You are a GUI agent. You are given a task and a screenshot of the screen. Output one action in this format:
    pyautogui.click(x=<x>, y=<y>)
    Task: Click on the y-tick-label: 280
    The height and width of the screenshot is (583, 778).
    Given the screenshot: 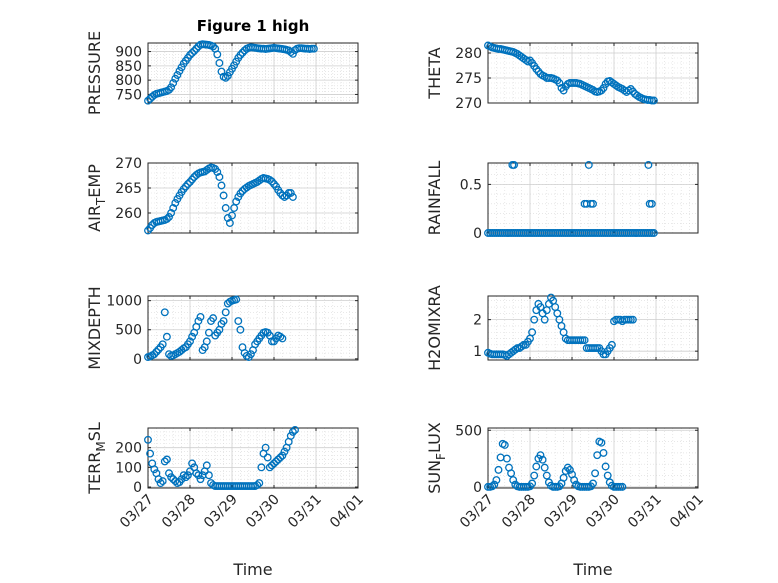 What is the action you would take?
    pyautogui.click(x=468, y=54)
    